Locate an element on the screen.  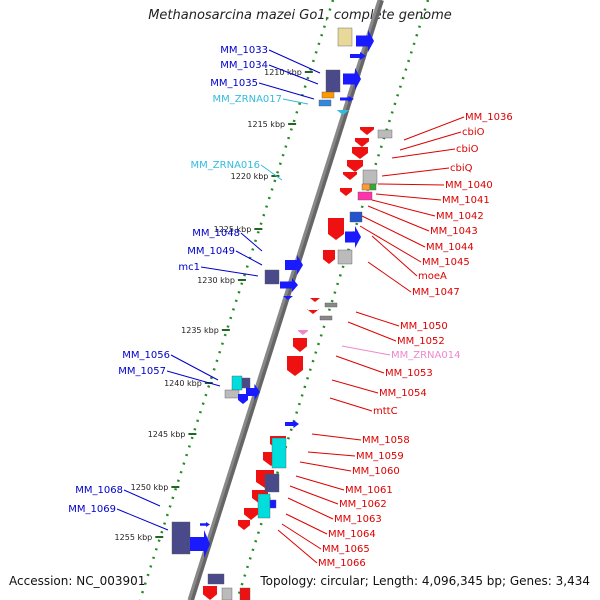
left-gene-label: MM_1034 is located at coordinates (244, 65).